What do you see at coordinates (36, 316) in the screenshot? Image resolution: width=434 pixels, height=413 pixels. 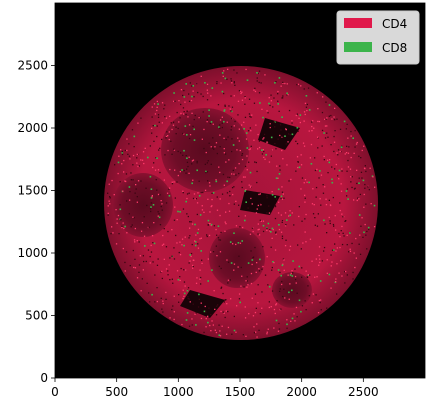 I see `y-tick-label: 500` at bounding box center [36, 316].